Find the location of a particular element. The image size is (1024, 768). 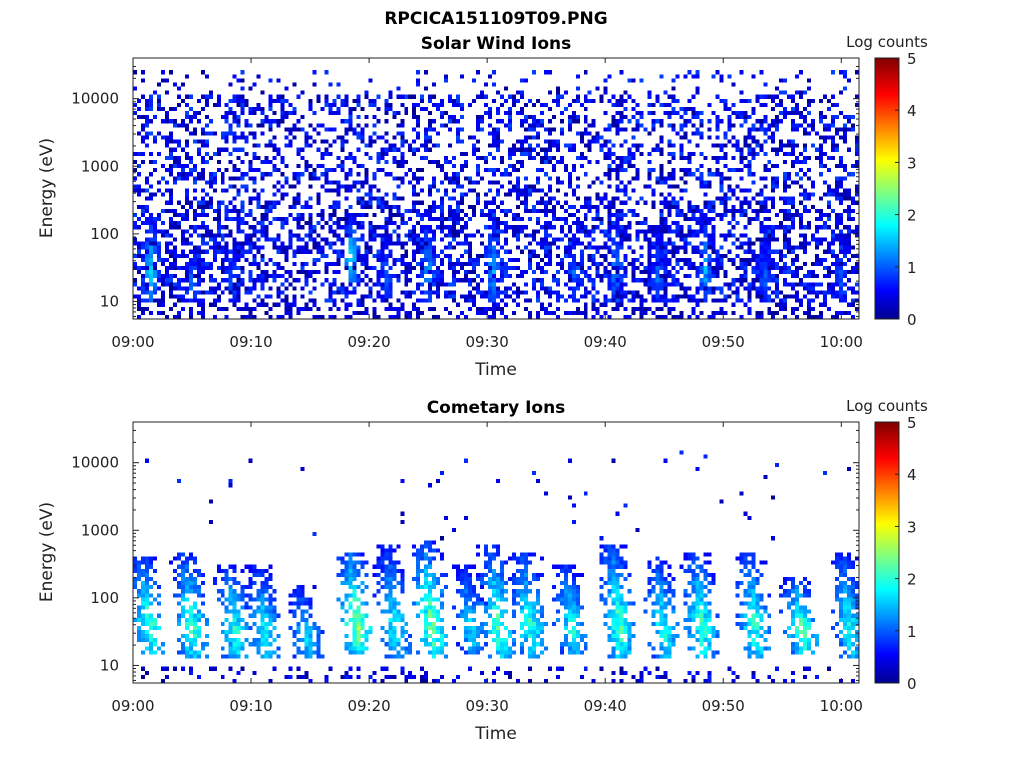

panel-title: Cometary Ions is located at coordinates (496, 408).